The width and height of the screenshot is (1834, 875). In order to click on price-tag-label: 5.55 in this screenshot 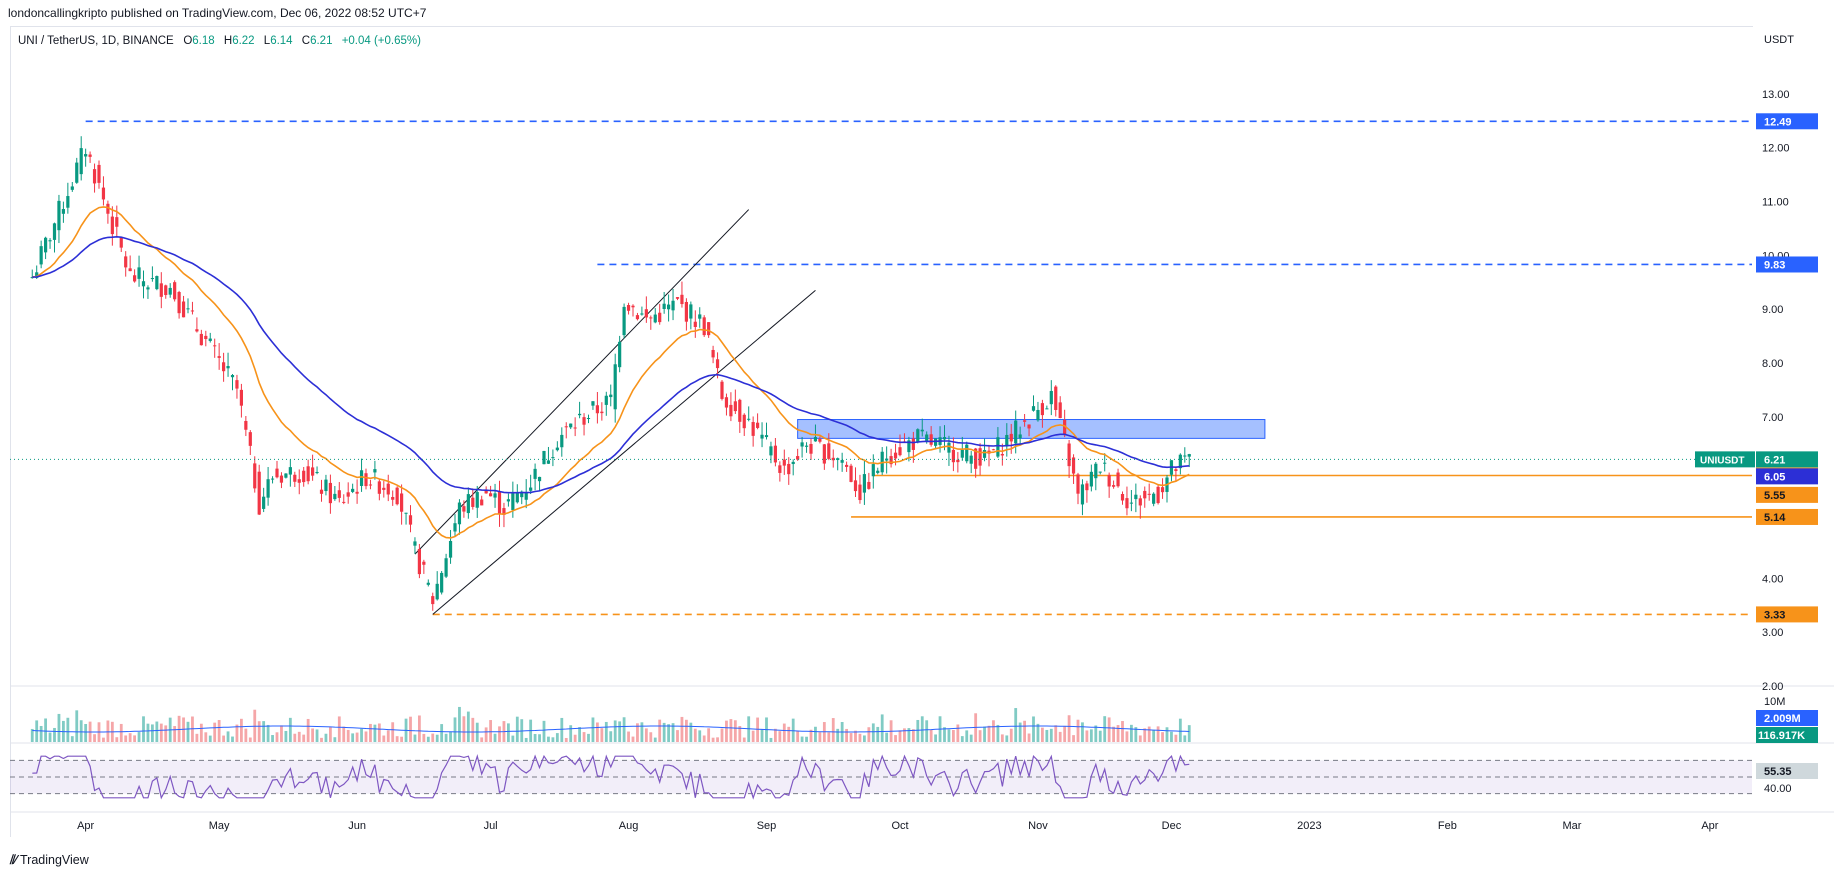, I will do `click(1774, 496)`.